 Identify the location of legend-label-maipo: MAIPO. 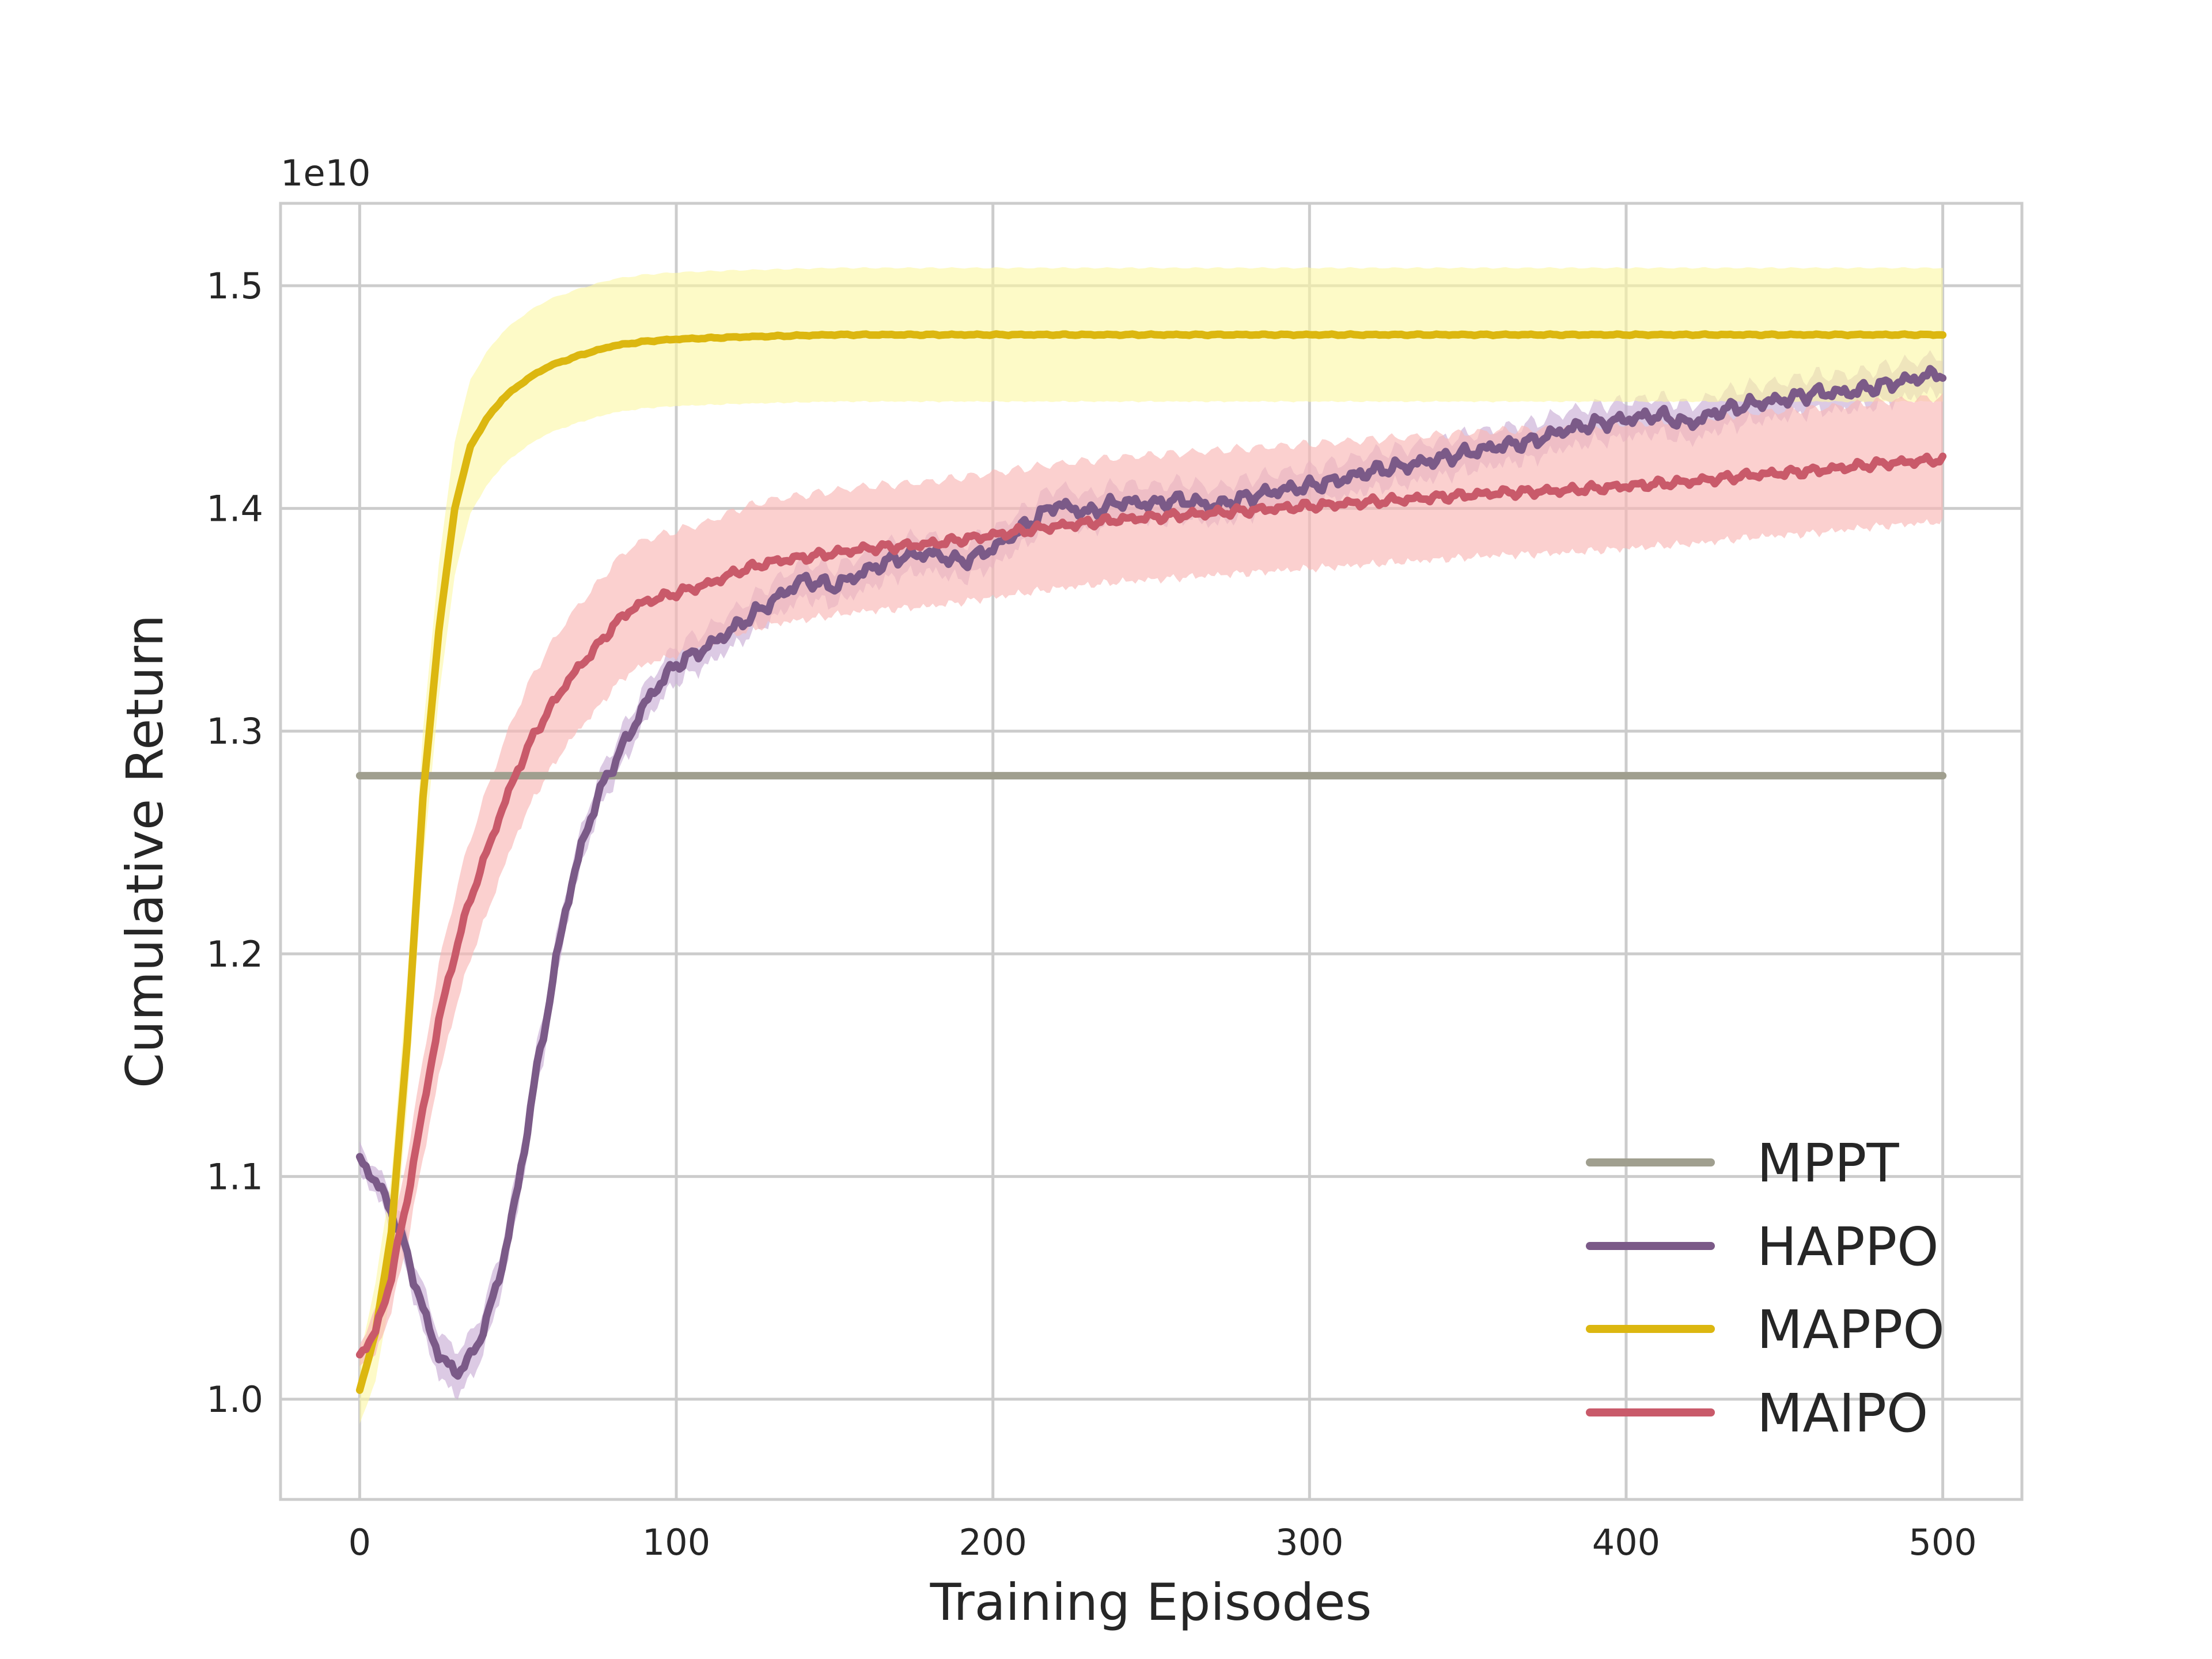
(1842, 1413).